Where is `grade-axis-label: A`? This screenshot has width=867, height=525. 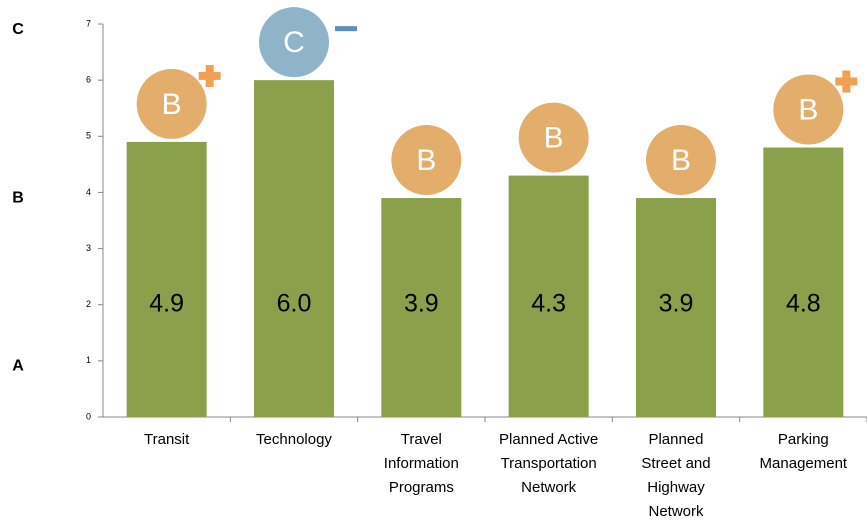 grade-axis-label: A is located at coordinates (18, 366).